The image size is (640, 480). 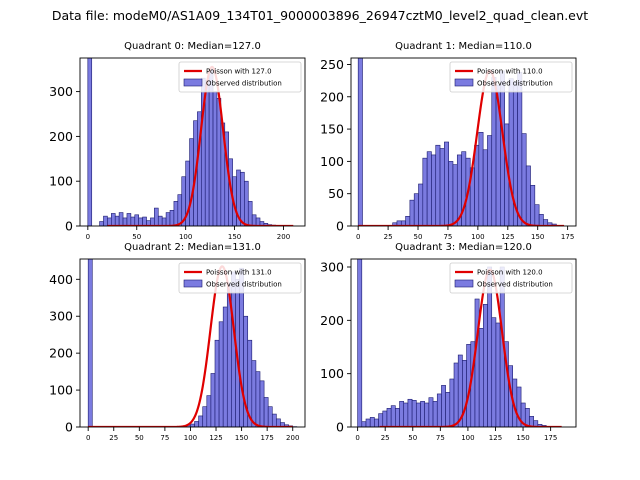 What do you see at coordinates (336, 193) in the screenshot?
I see `y-tick-label: 50` at bounding box center [336, 193].